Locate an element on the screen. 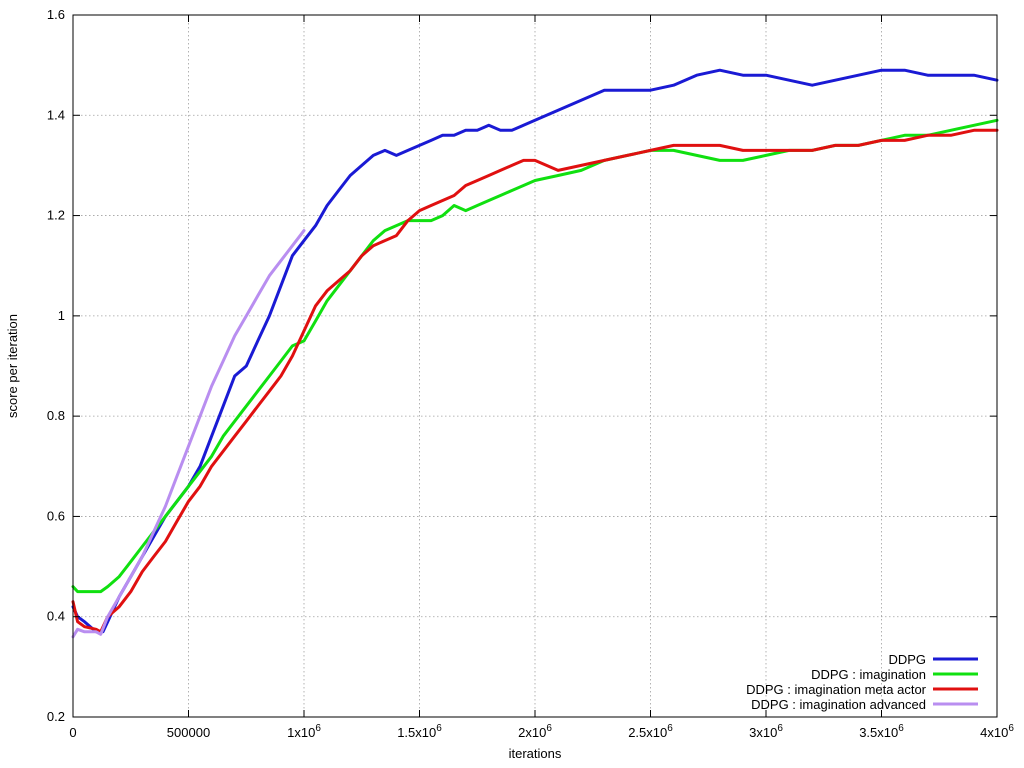 The height and width of the screenshot is (768, 1024). x-tick-base: 0 is located at coordinates (72, 732).